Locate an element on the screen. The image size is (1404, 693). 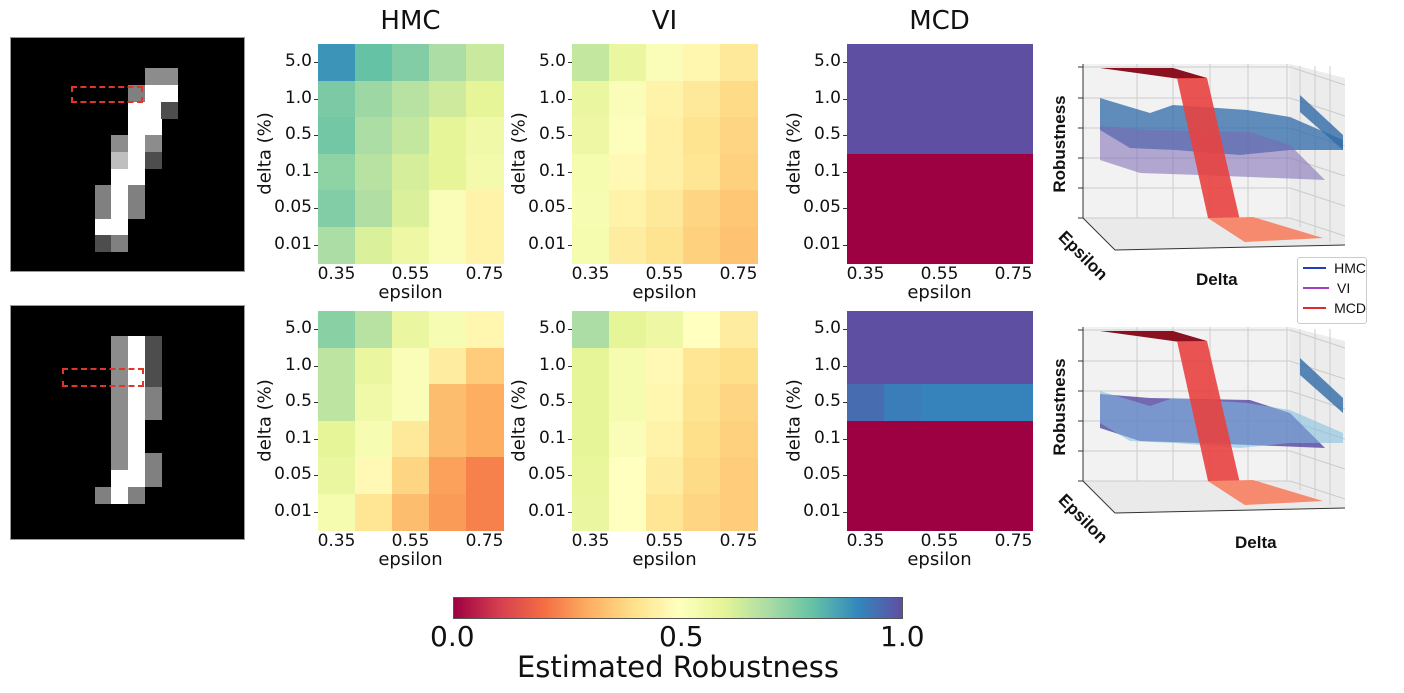
x-tick-label: 0.35 is located at coordinates (590, 274).